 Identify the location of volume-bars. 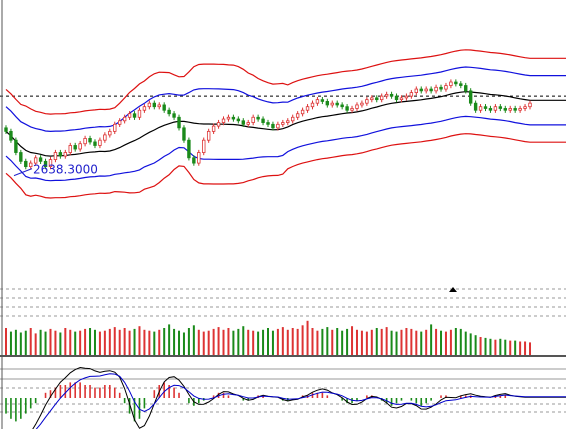
(268, 337).